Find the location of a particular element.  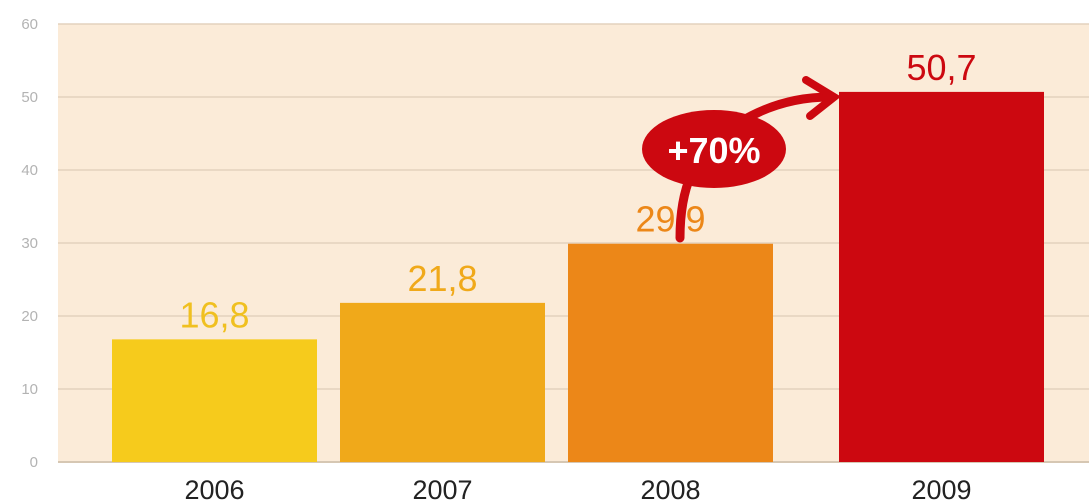

bar-2008 is located at coordinates (670, 352).